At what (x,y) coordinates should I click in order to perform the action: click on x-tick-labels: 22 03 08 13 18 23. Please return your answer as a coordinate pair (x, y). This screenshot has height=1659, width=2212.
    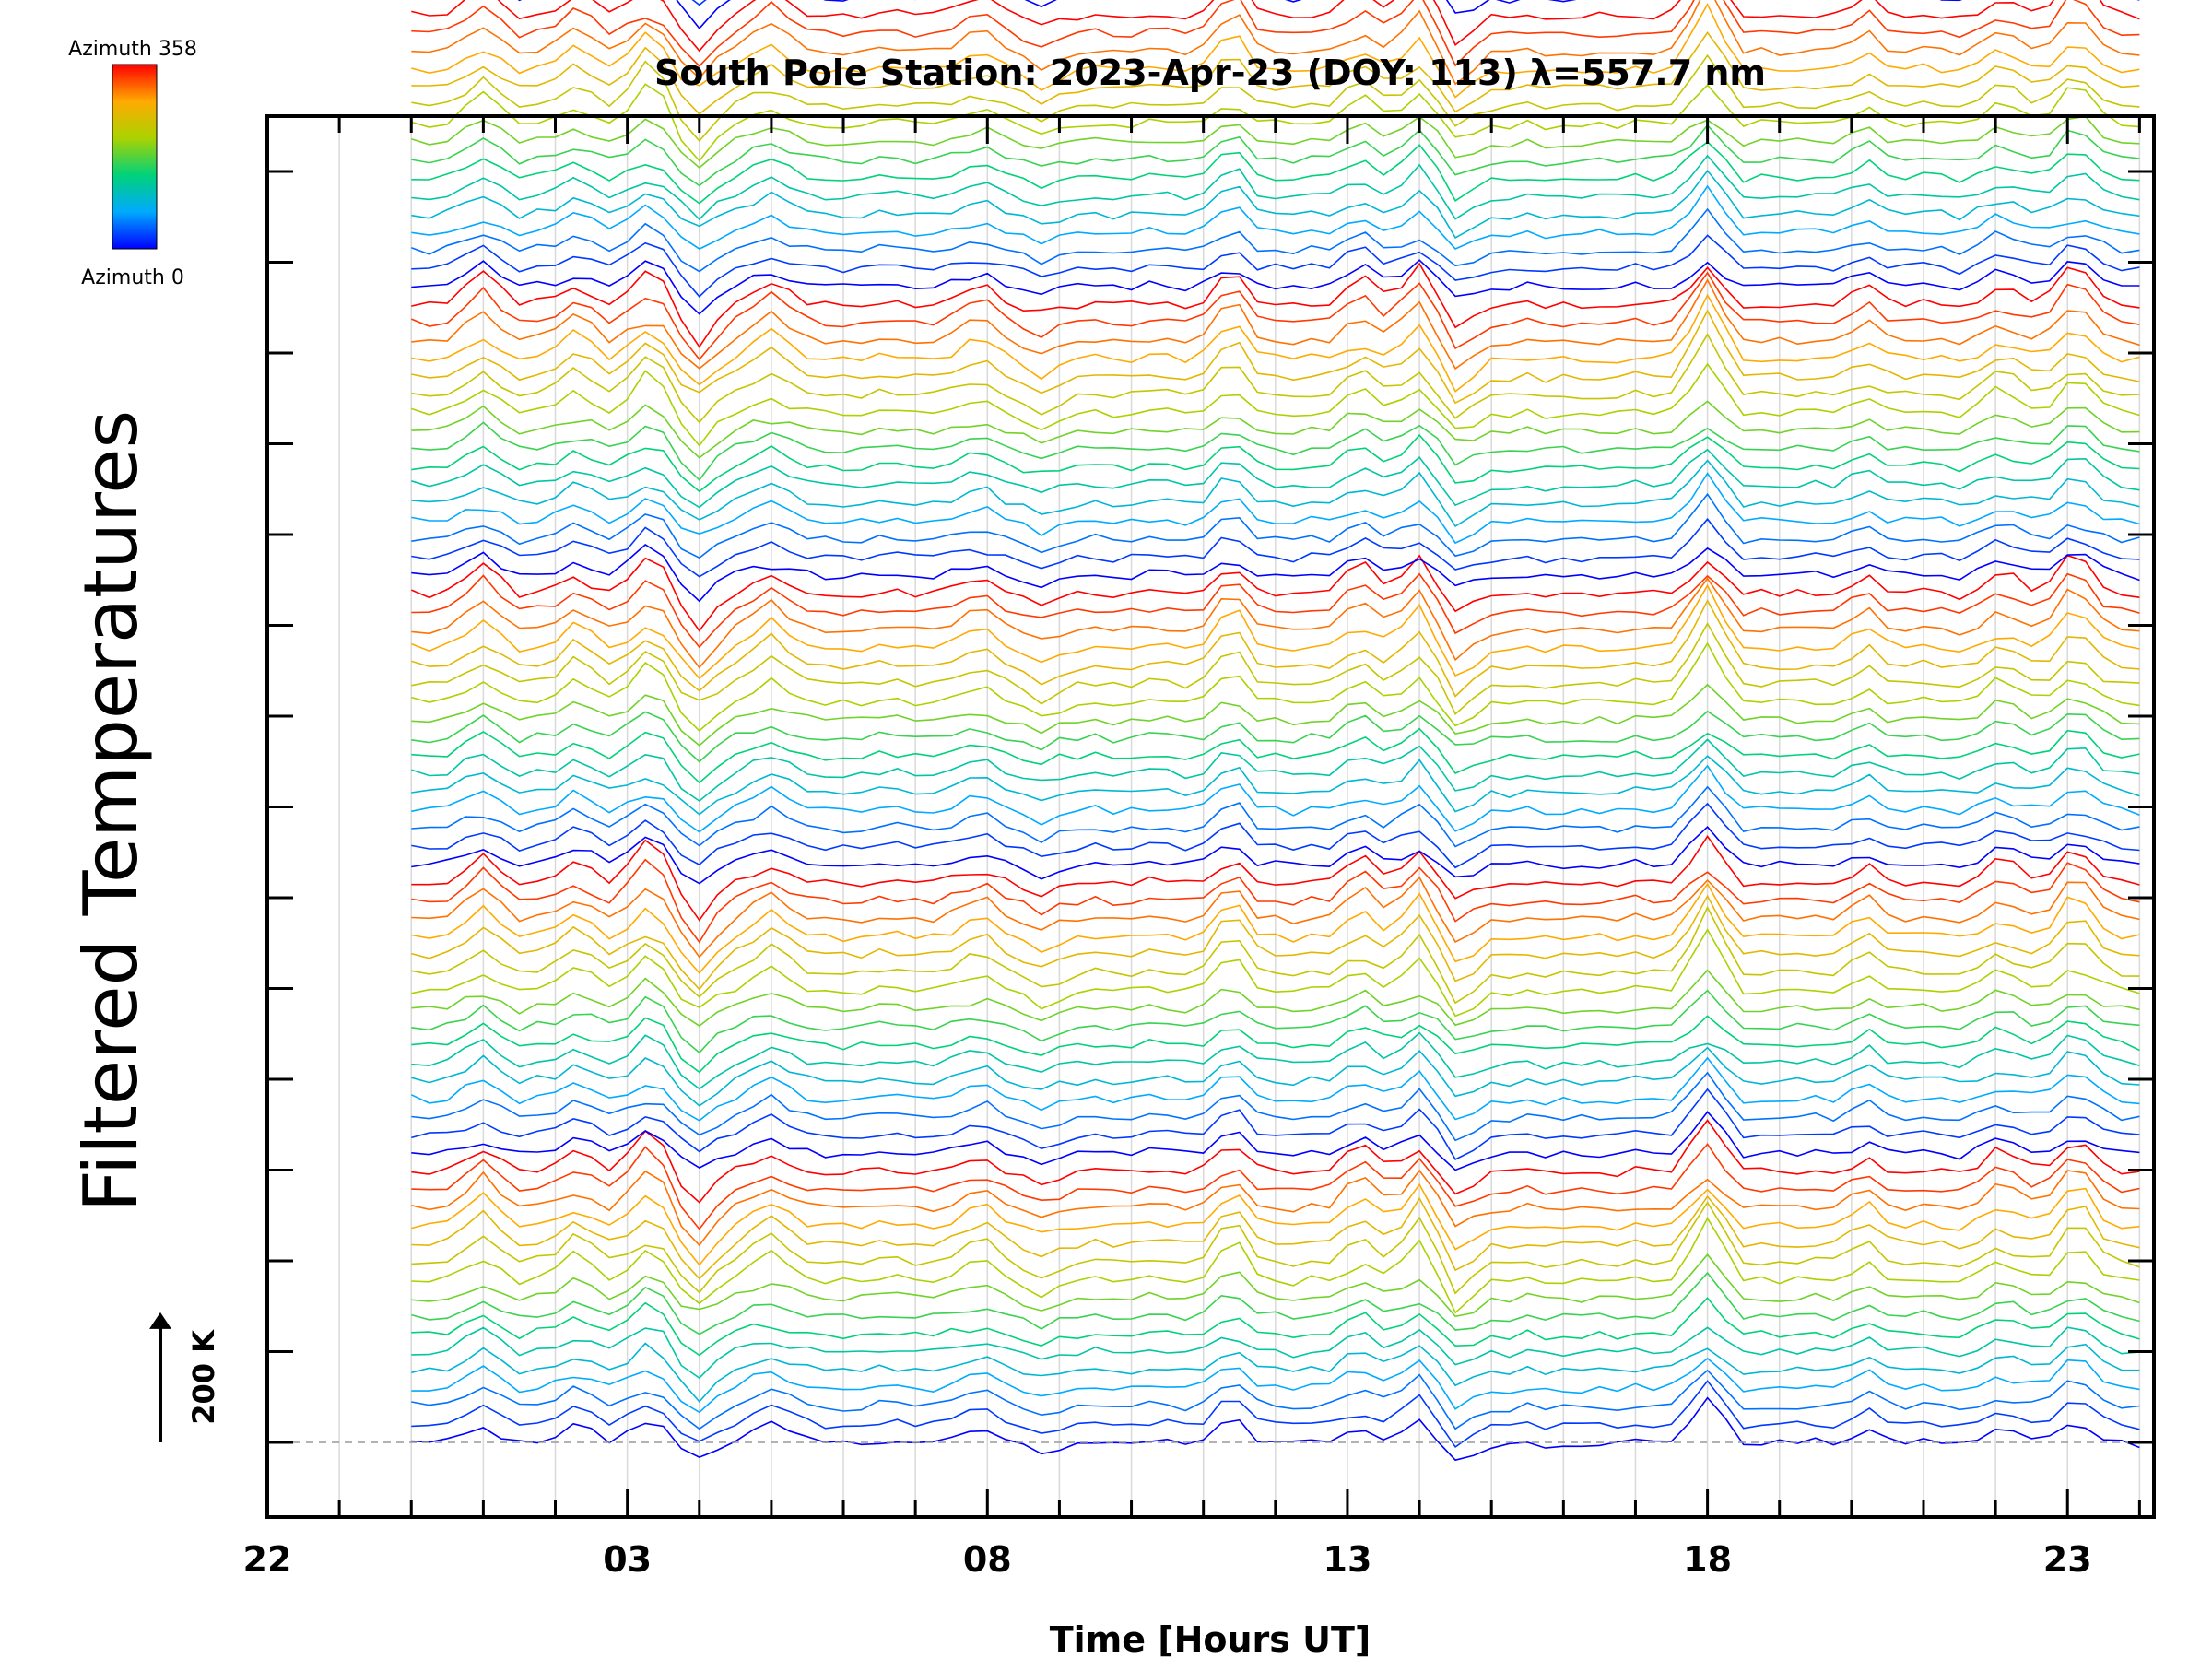
    Looking at the image, I should click on (1167, 1559).